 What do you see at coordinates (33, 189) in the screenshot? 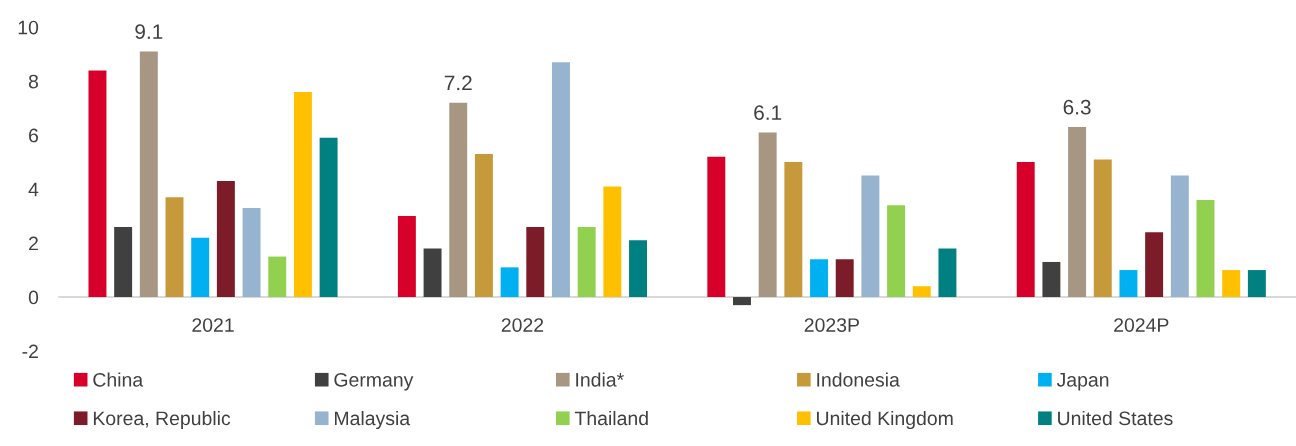
I see `y-tick-label: 4` at bounding box center [33, 189].